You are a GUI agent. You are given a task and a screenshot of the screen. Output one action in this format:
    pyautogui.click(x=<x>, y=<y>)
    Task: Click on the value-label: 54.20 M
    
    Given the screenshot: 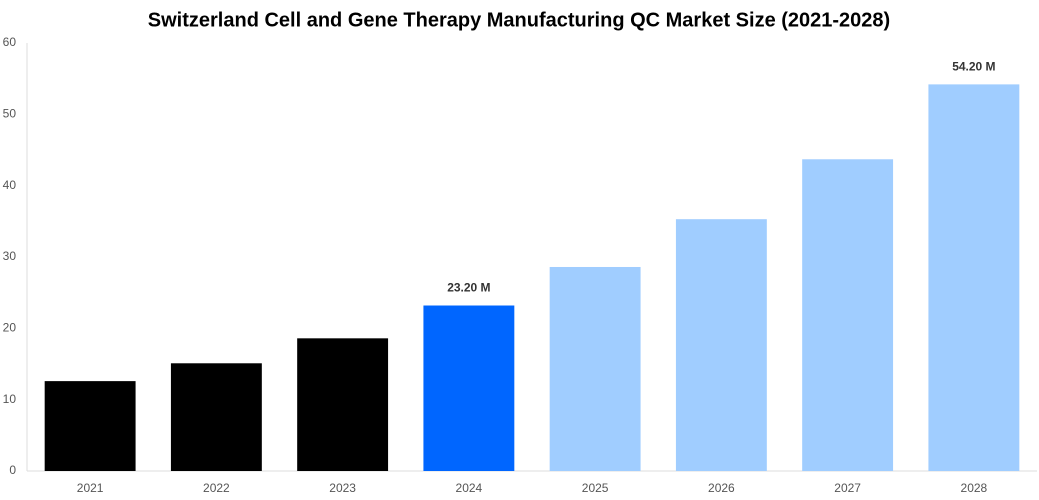 What is the action you would take?
    pyautogui.click(x=973, y=67)
    